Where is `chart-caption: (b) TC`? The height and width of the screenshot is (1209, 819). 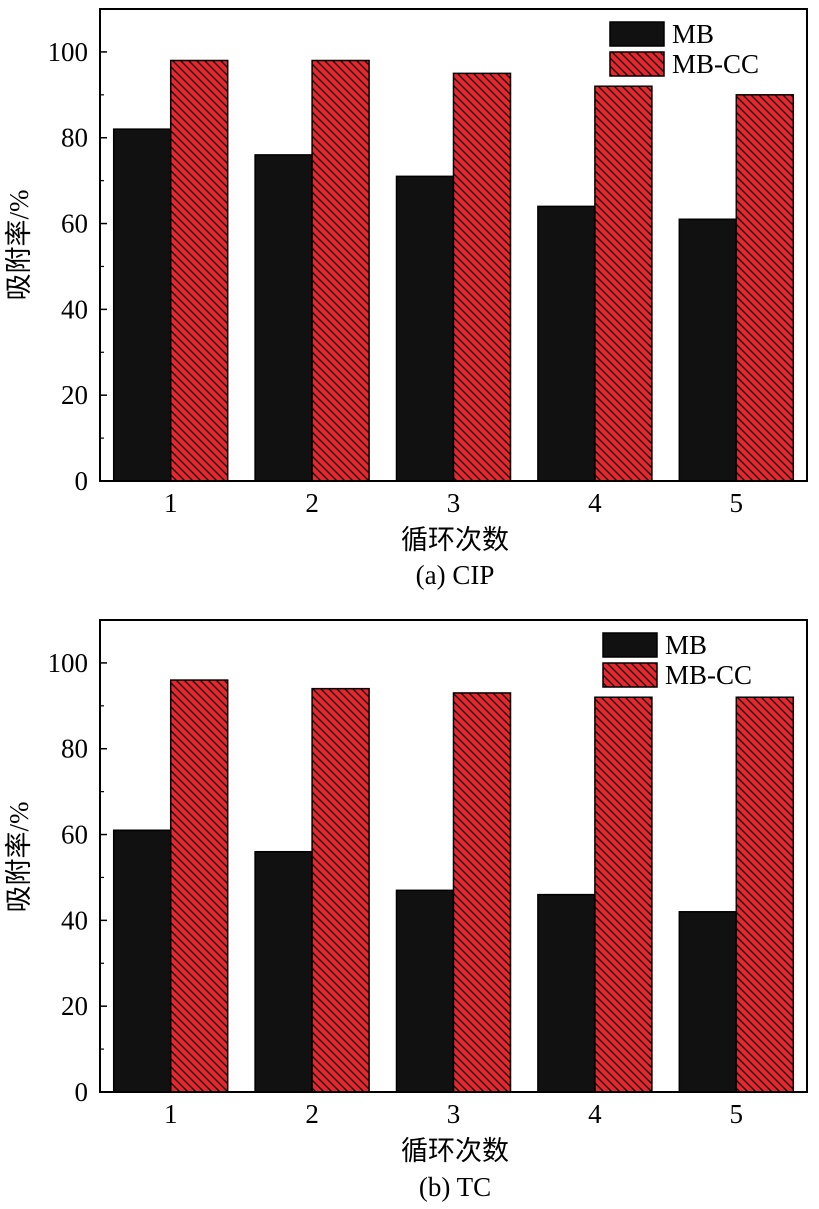
chart-caption: (b) TC is located at coordinates (455, 1187).